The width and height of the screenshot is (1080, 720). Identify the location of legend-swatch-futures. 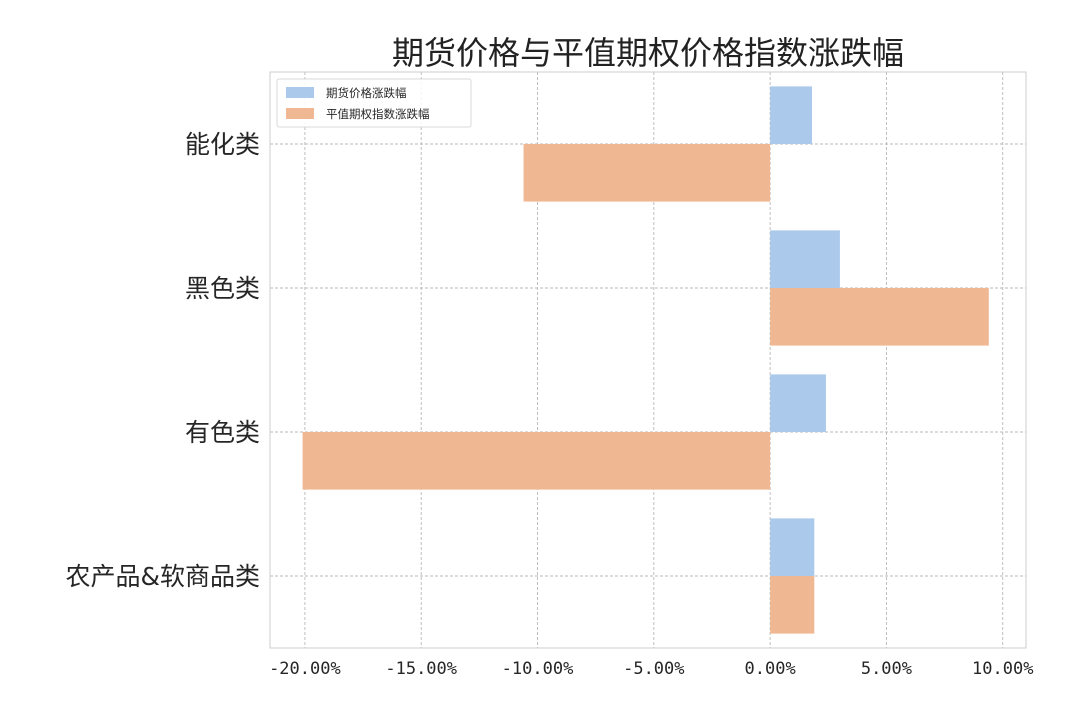
(300, 92).